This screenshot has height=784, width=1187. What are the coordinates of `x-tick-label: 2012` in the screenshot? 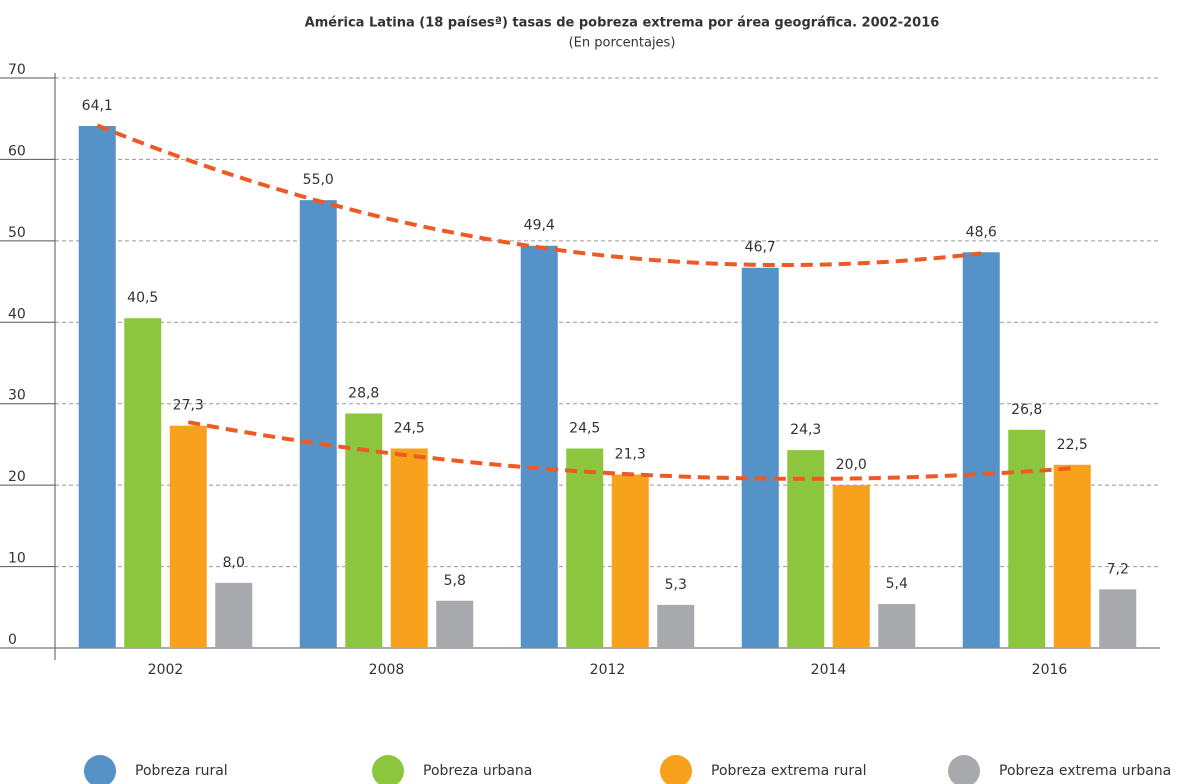 It's located at (608, 670).